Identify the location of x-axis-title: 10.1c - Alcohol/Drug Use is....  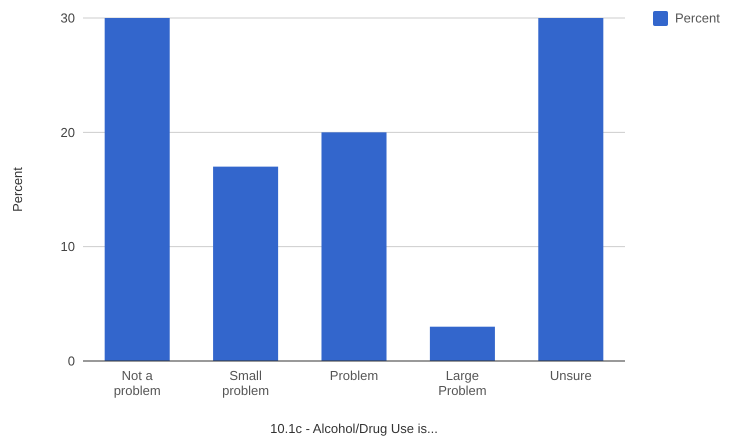
(354, 428).